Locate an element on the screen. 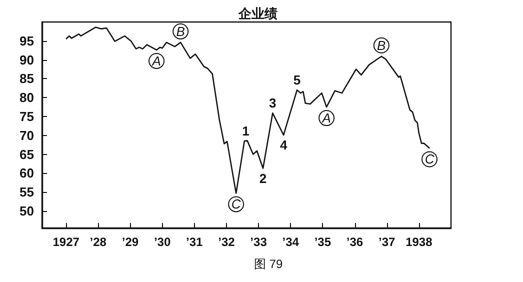  y-tick-label: 75 is located at coordinates (27, 116).